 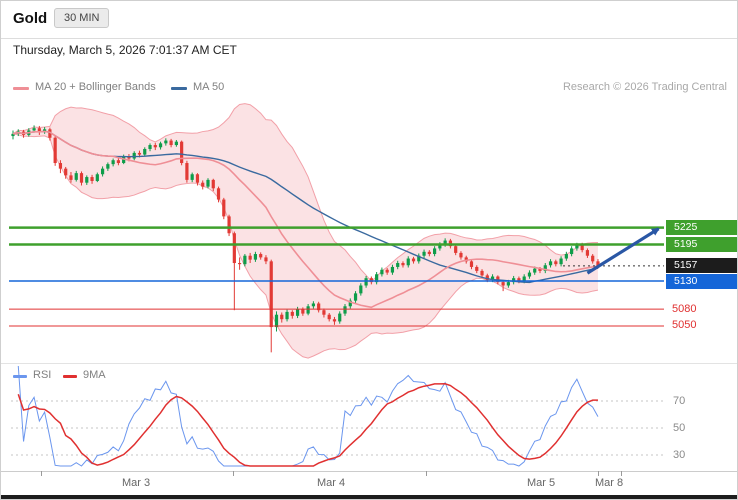 What do you see at coordinates (331, 483) in the screenshot?
I see `time-label-mar4: Mar 4` at bounding box center [331, 483].